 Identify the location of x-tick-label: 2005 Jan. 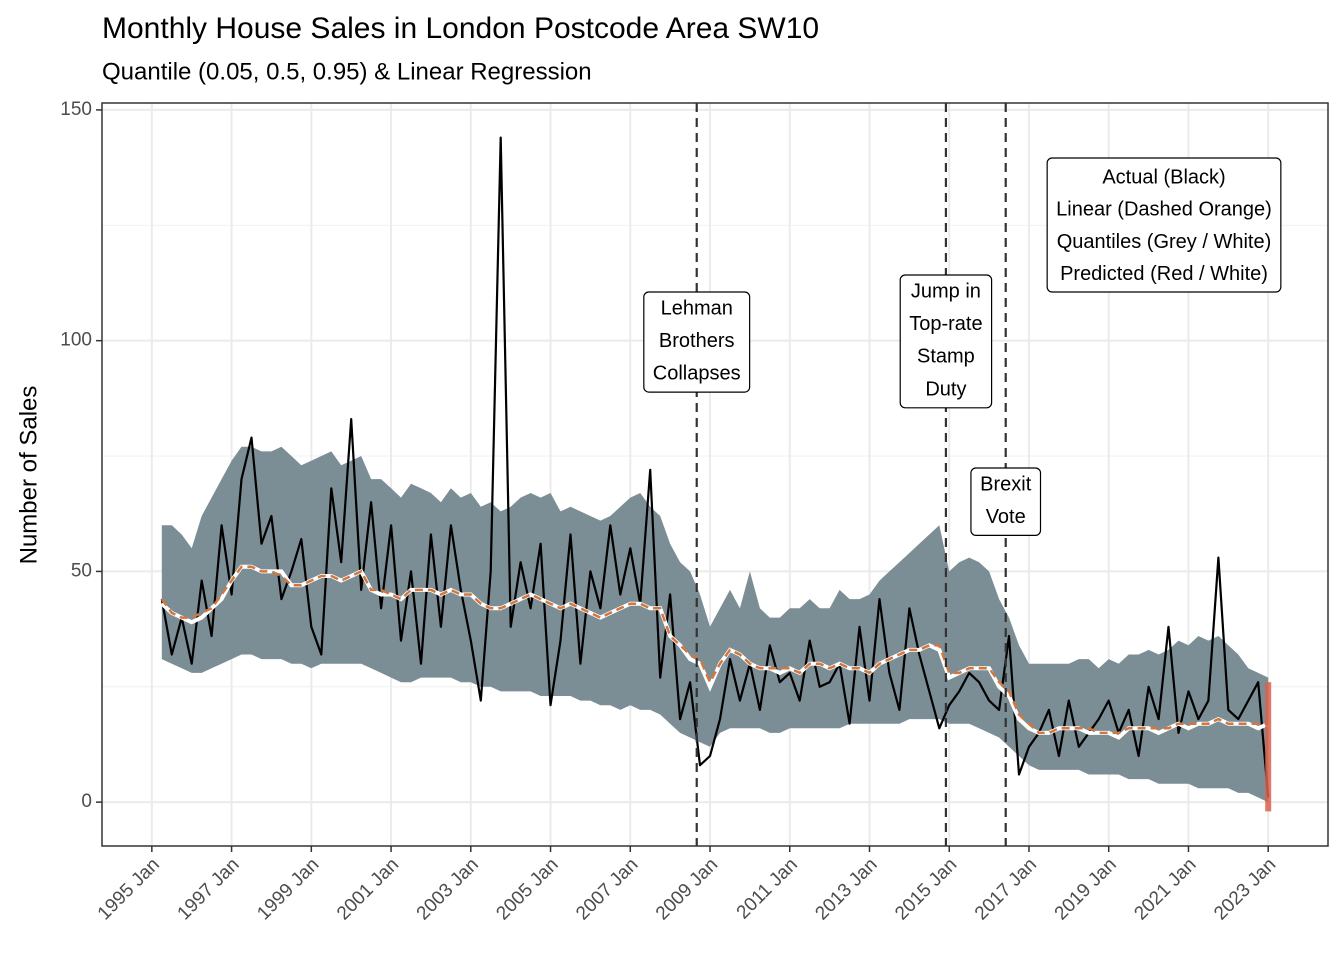
(527, 889).